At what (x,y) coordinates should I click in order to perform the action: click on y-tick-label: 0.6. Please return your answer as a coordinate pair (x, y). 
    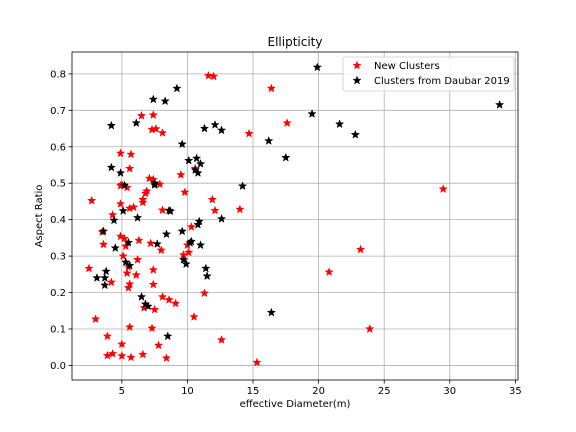
    Looking at the image, I should click on (58, 147).